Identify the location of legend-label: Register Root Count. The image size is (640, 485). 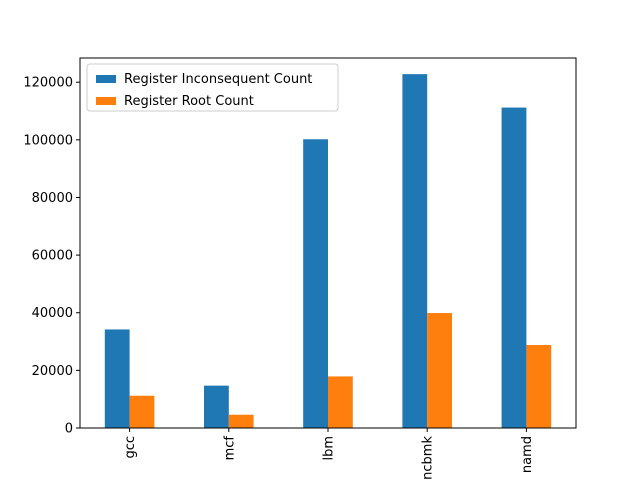
(189, 101).